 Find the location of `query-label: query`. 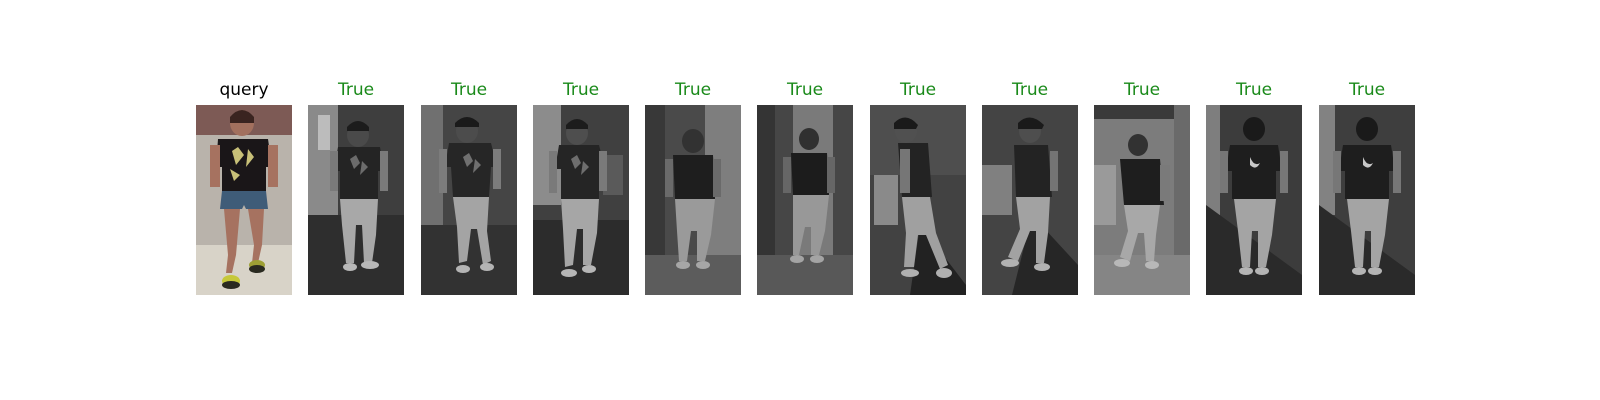

query-label: query is located at coordinates (244, 90).